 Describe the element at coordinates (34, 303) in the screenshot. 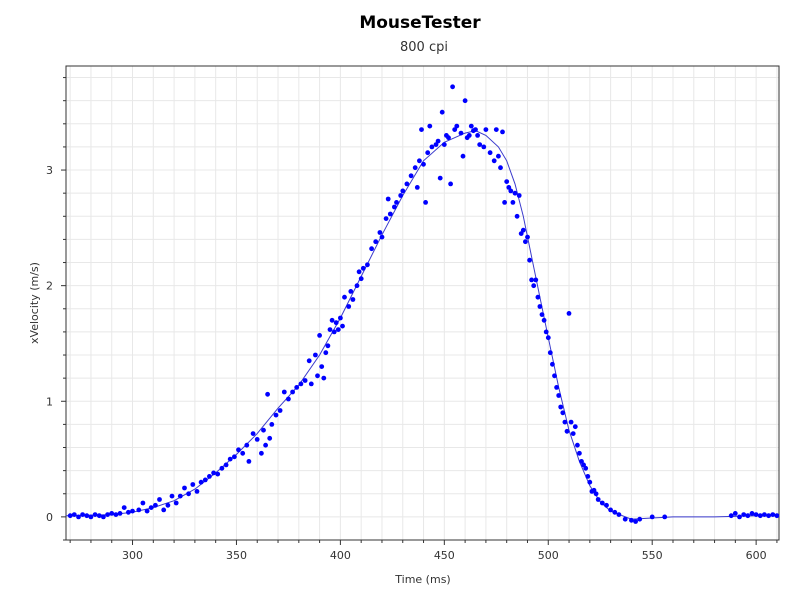

I see `y-axis-label: xVelocity (m/s)` at that location.